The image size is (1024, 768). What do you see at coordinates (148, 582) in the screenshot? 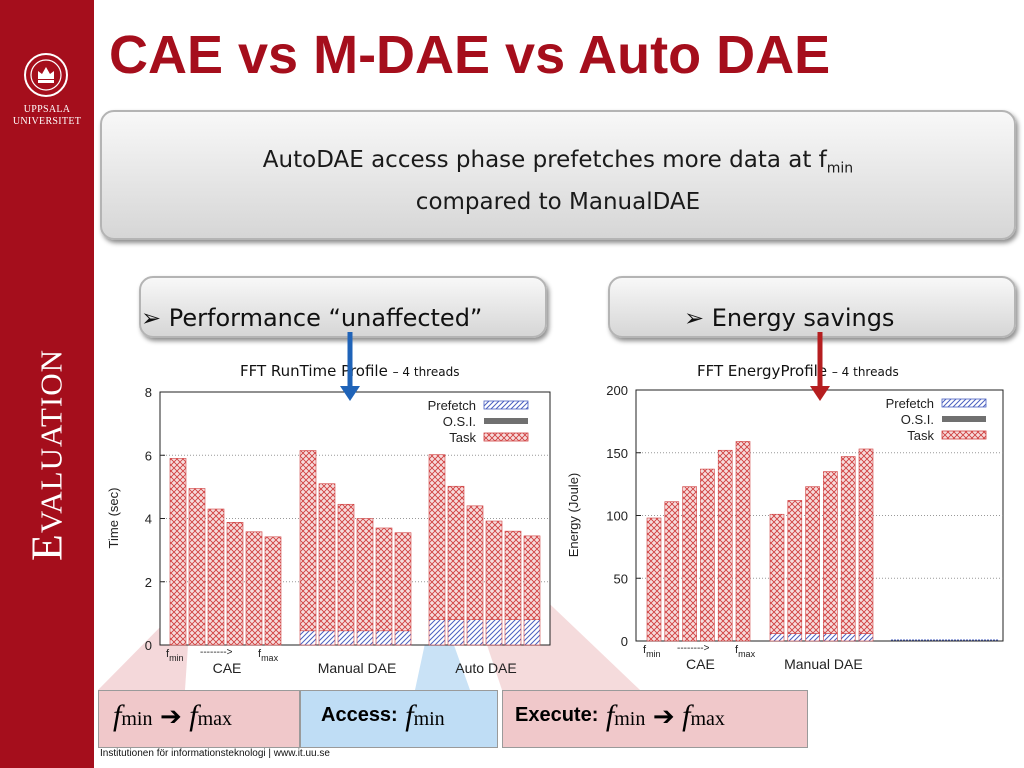
I see `y-tick-label: 2` at bounding box center [148, 582].